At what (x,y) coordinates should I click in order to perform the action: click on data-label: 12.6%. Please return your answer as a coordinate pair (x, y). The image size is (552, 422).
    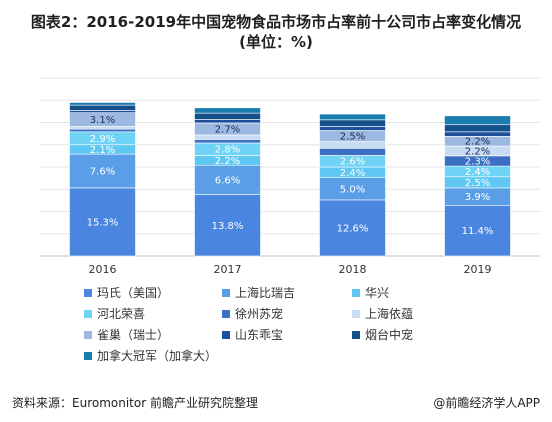
    Looking at the image, I should click on (353, 228).